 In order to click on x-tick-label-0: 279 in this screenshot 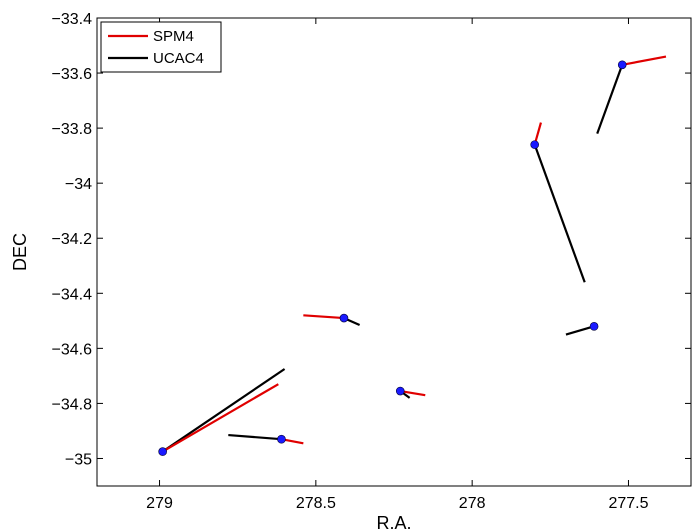, I will do `click(159, 503)`.